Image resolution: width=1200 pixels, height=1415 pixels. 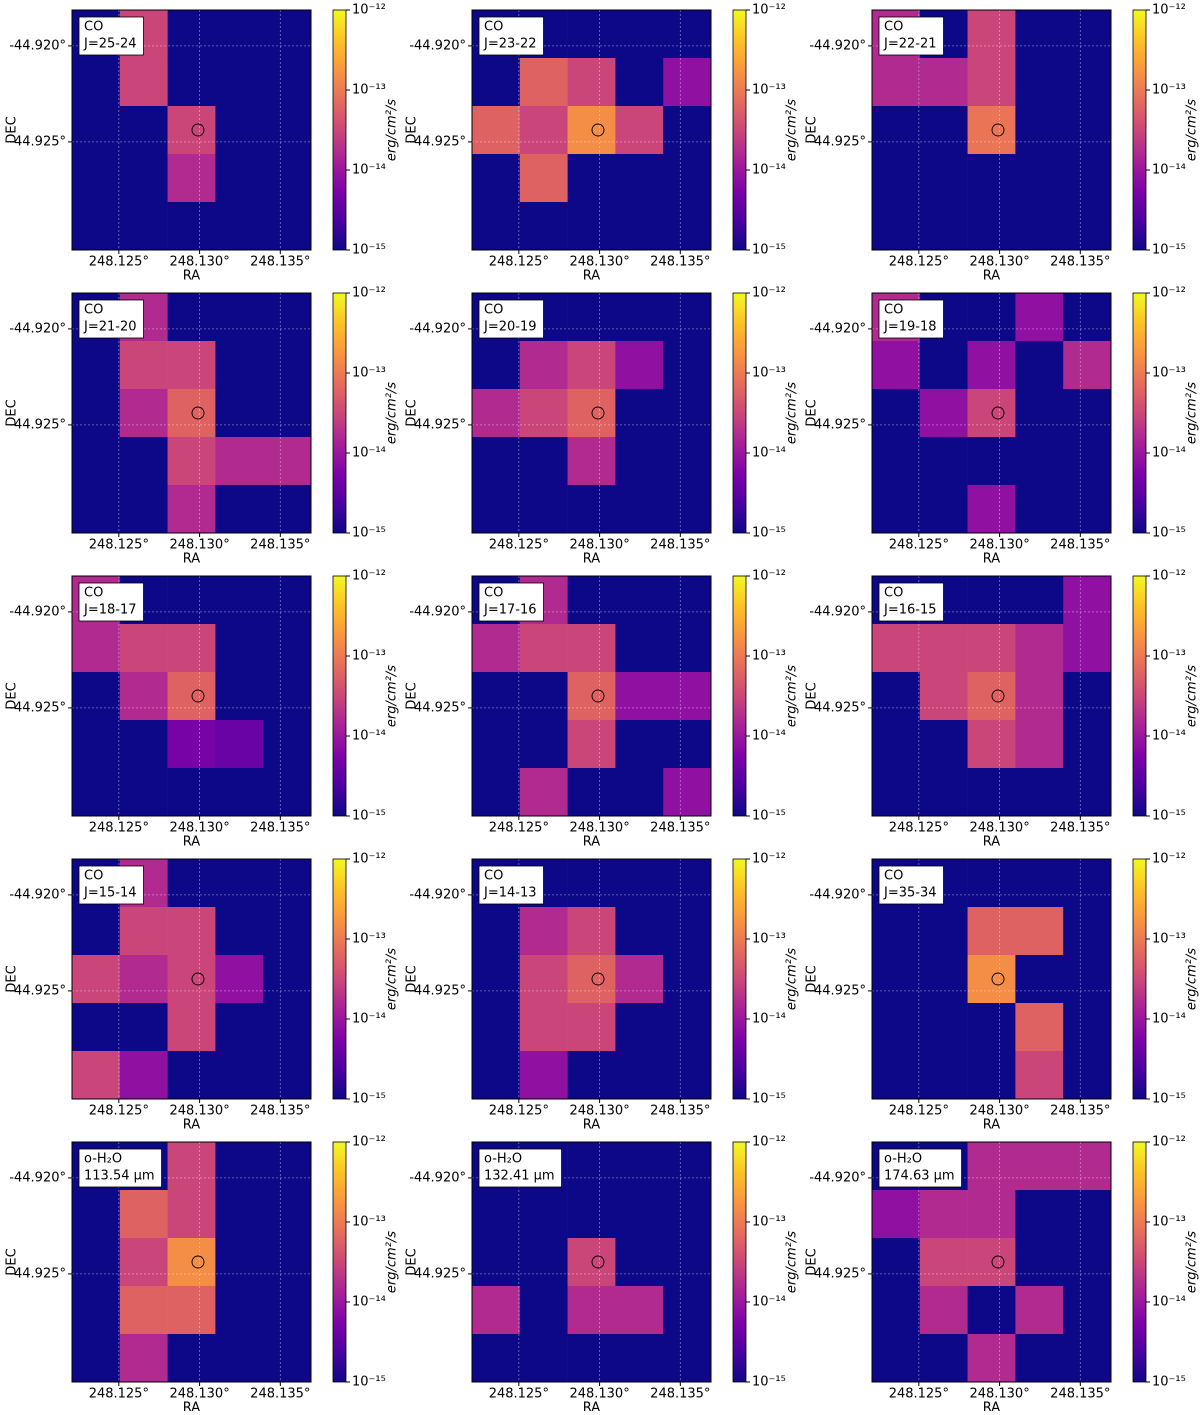 What do you see at coordinates (792, 1262) in the screenshot?
I see `colorbar-label: erg/cm²/s` at bounding box center [792, 1262].